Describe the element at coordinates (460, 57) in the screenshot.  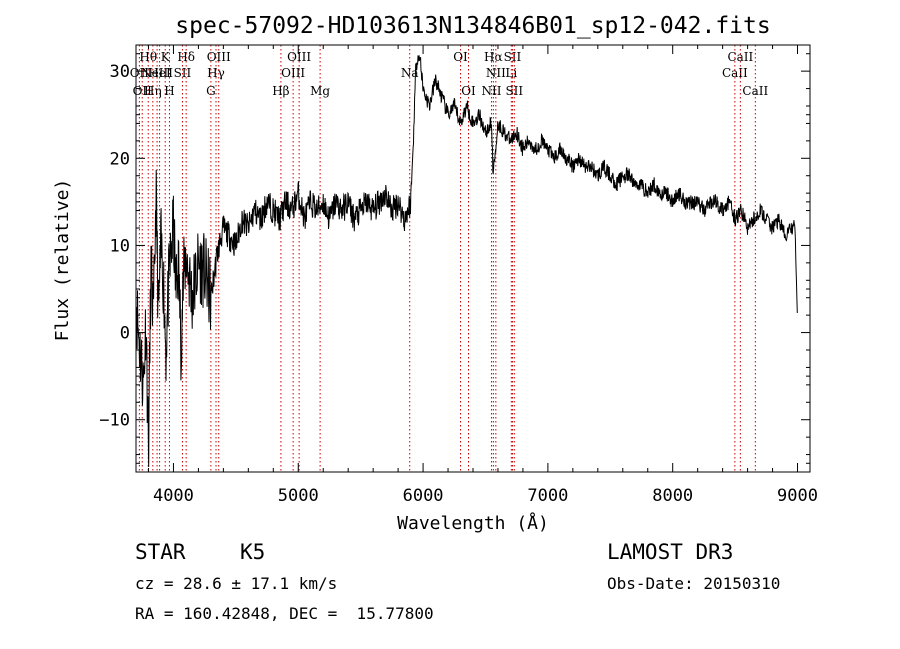
I see `line-label-18: OI` at that location.